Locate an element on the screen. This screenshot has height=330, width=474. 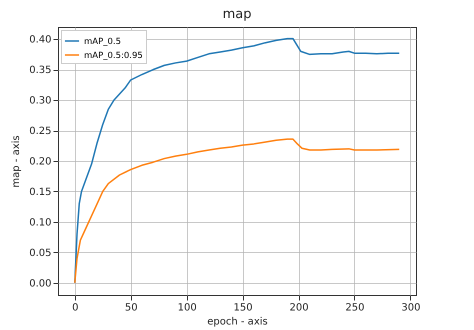
y-tick-label: 0.30 is located at coordinates (40, 101).